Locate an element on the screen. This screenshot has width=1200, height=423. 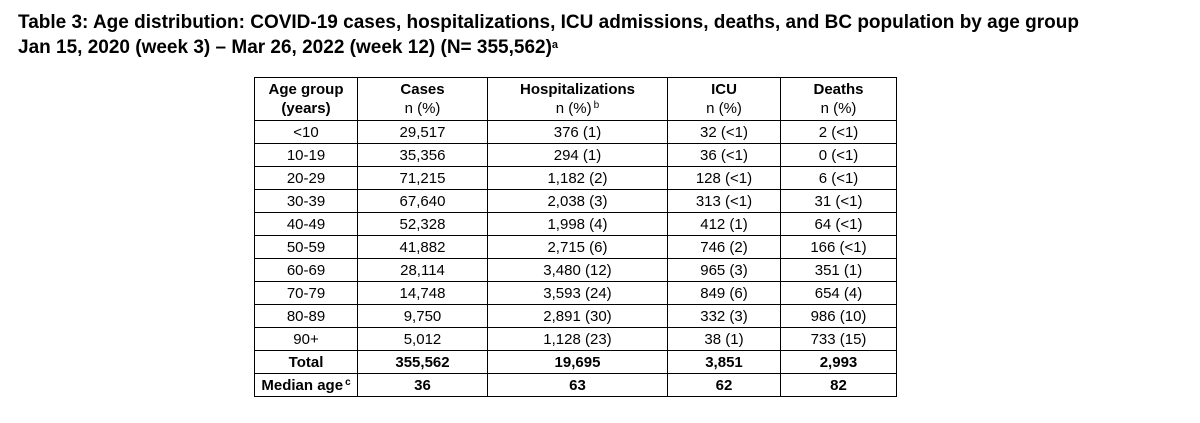
header-hospitalizations: Hospitalizations n (%) b is located at coordinates (577, 99).